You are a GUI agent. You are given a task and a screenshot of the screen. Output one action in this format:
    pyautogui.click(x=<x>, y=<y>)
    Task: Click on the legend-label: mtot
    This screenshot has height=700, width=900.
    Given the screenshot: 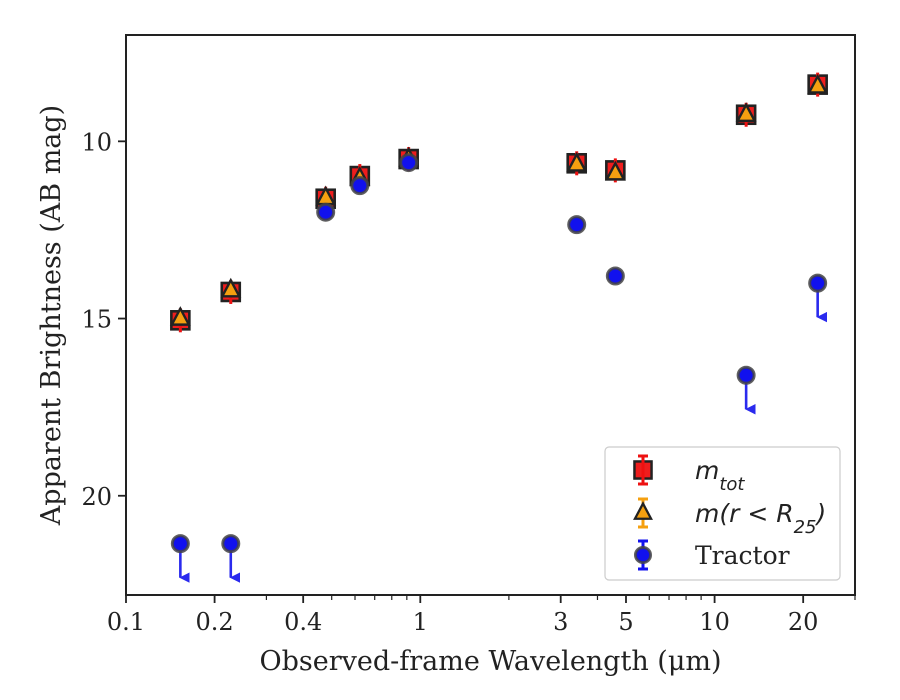 What is the action you would take?
    pyautogui.click(x=720, y=475)
    